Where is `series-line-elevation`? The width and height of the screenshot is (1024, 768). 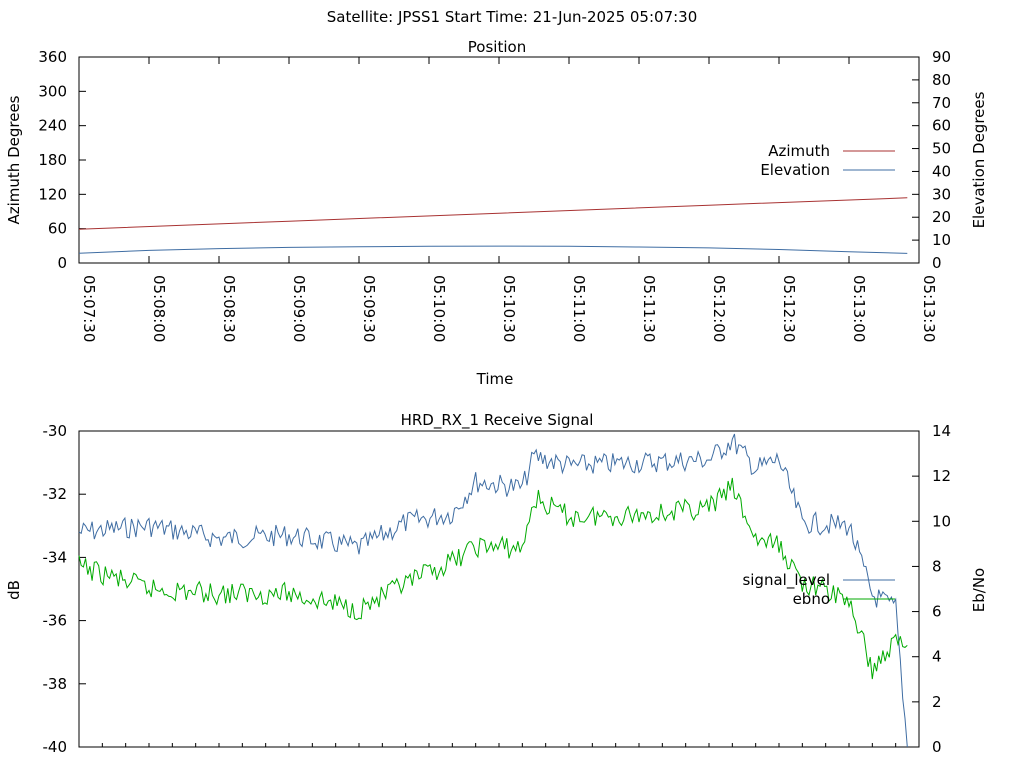
series-line-elevation is located at coordinates (493, 249).